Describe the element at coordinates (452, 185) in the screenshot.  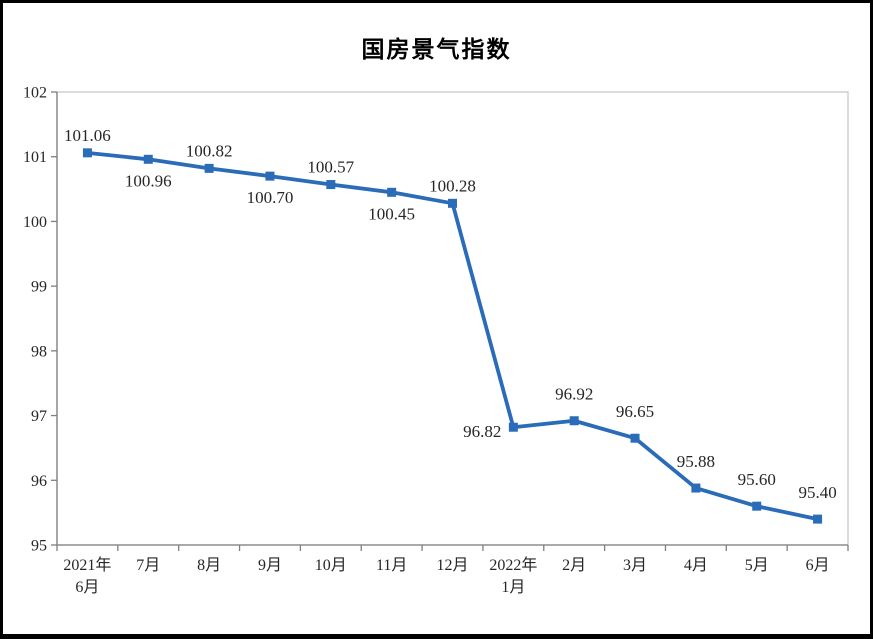
I see `svg-text: 100.28` at that location.